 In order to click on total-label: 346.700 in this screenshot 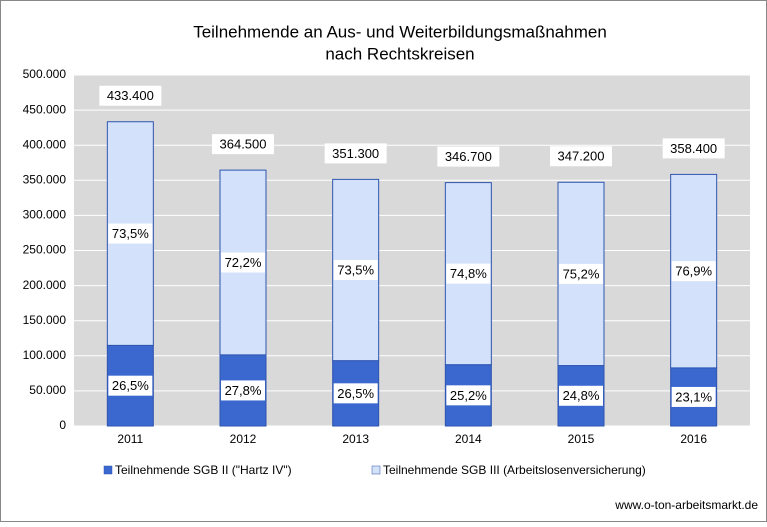, I will do `click(468, 156)`.